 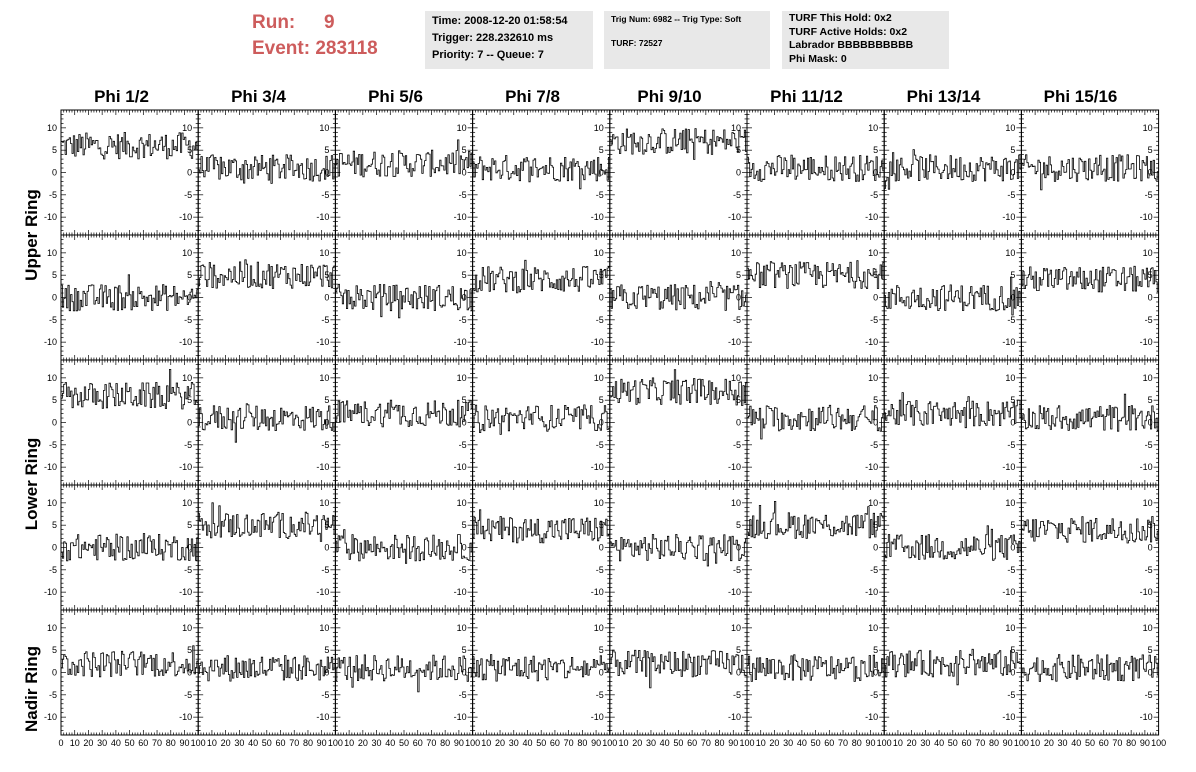 I want to click on run-label: Run:, so click(x=274, y=22).